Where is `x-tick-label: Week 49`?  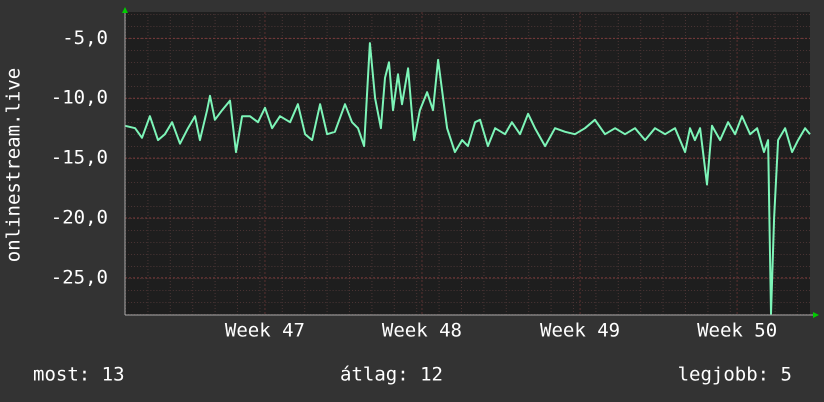
x-tick-label: Week 49 is located at coordinates (580, 331).